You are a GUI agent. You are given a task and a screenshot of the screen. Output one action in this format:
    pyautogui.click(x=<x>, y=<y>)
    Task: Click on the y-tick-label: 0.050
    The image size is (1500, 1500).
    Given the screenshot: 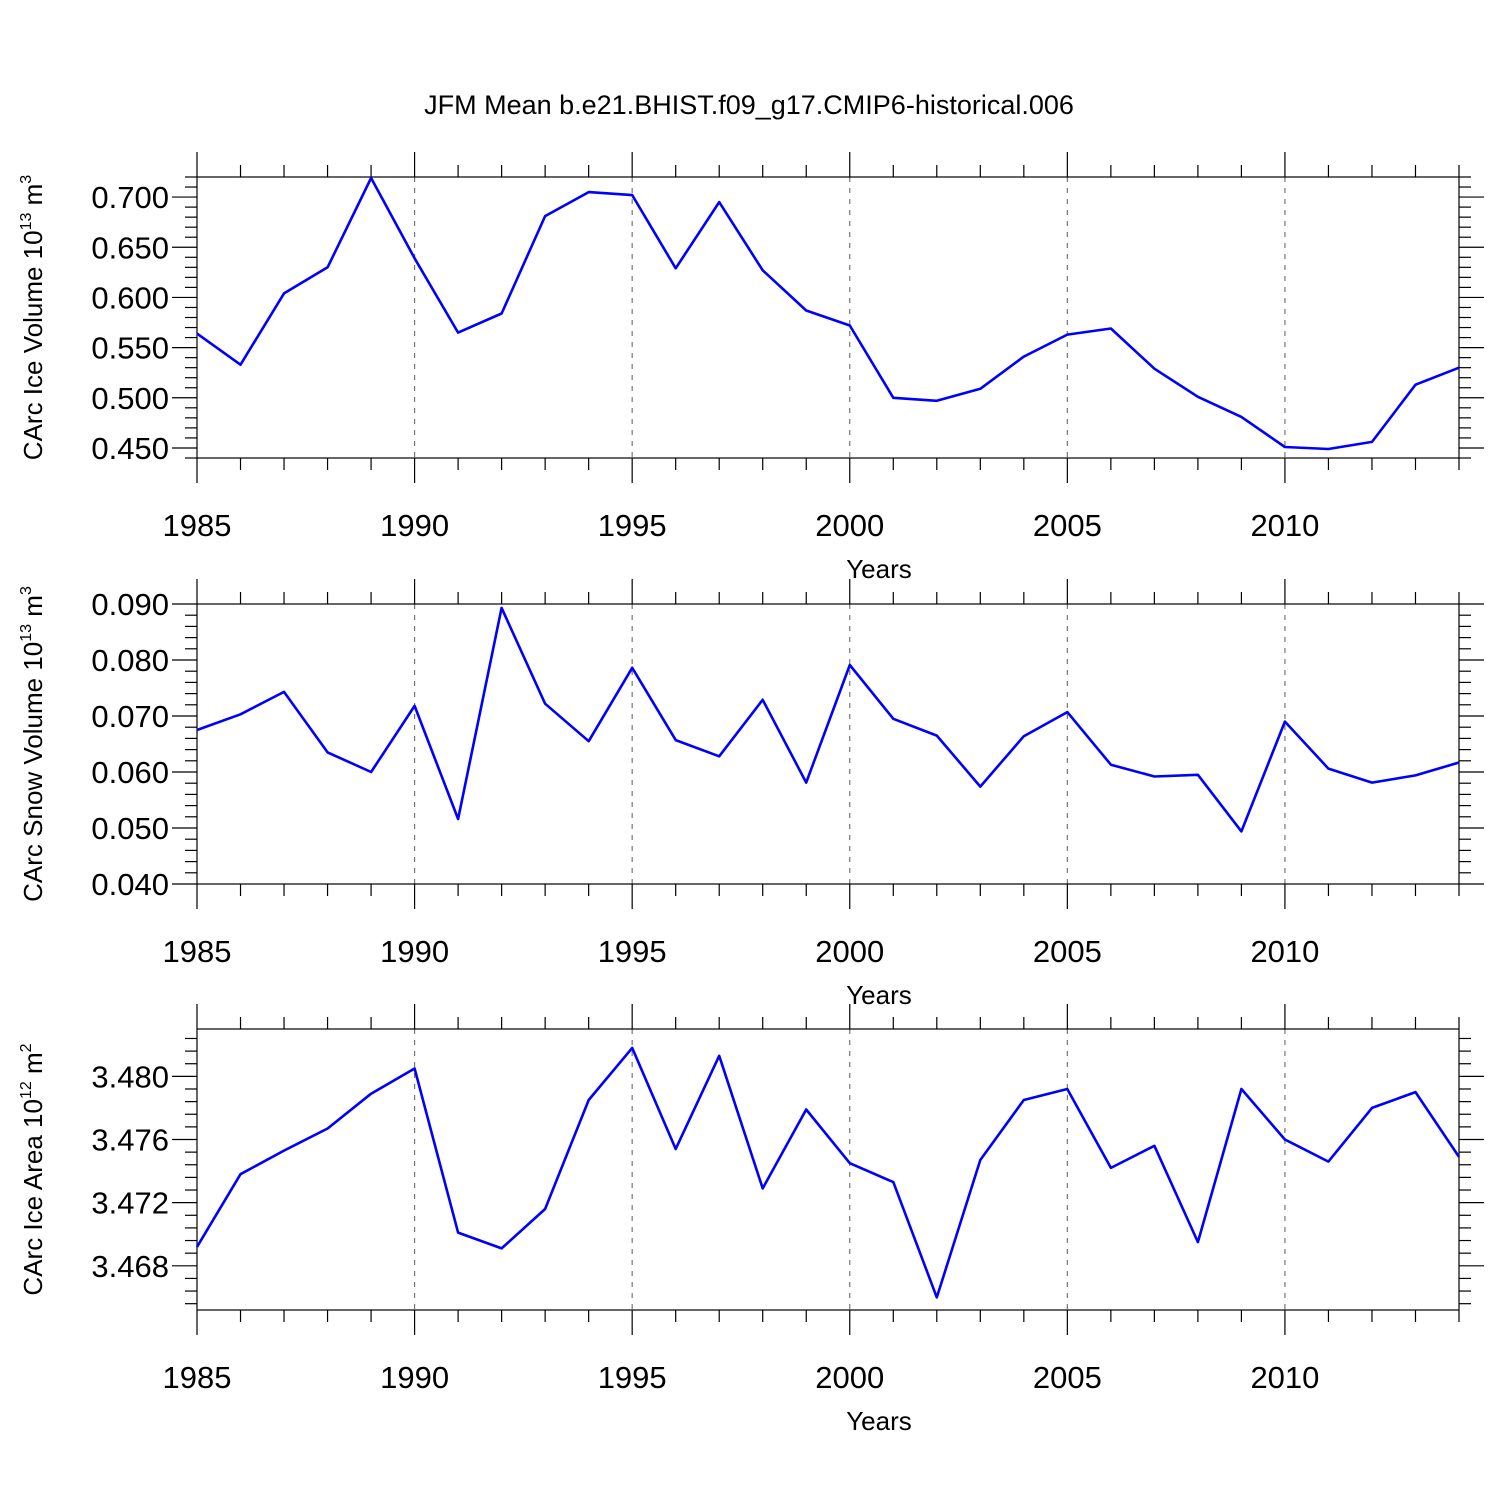 What is the action you would take?
    pyautogui.click(x=130, y=828)
    